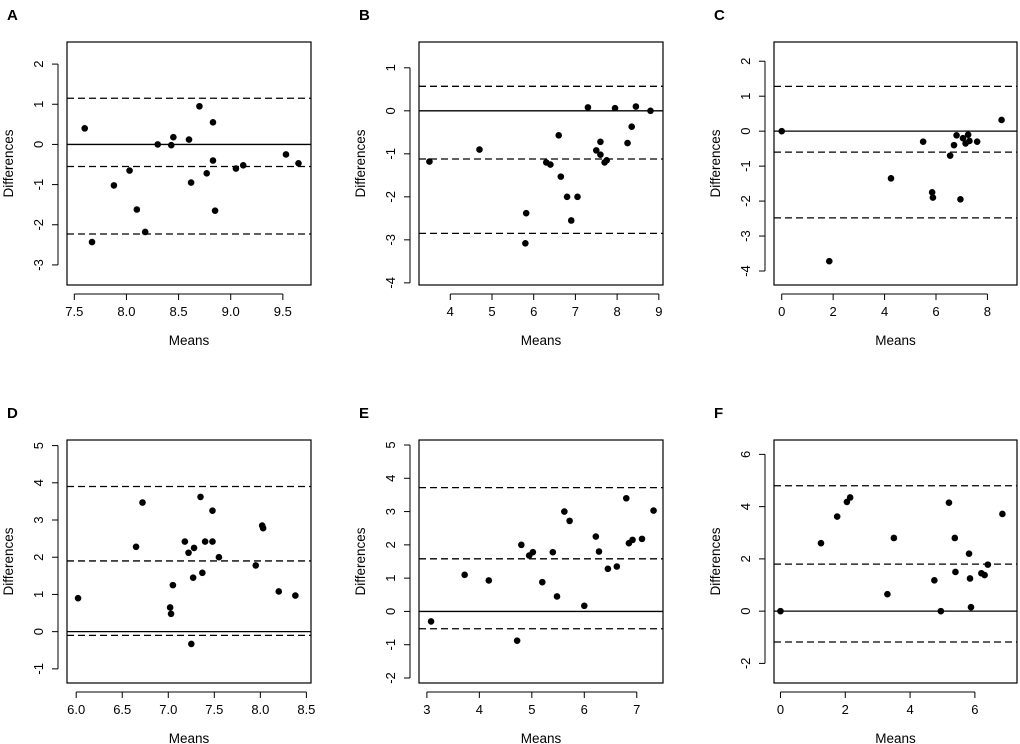 This screenshot has height=744, width=1020. What do you see at coordinates (719, 15) in the screenshot?
I see `panel-c-letter: C` at bounding box center [719, 15].